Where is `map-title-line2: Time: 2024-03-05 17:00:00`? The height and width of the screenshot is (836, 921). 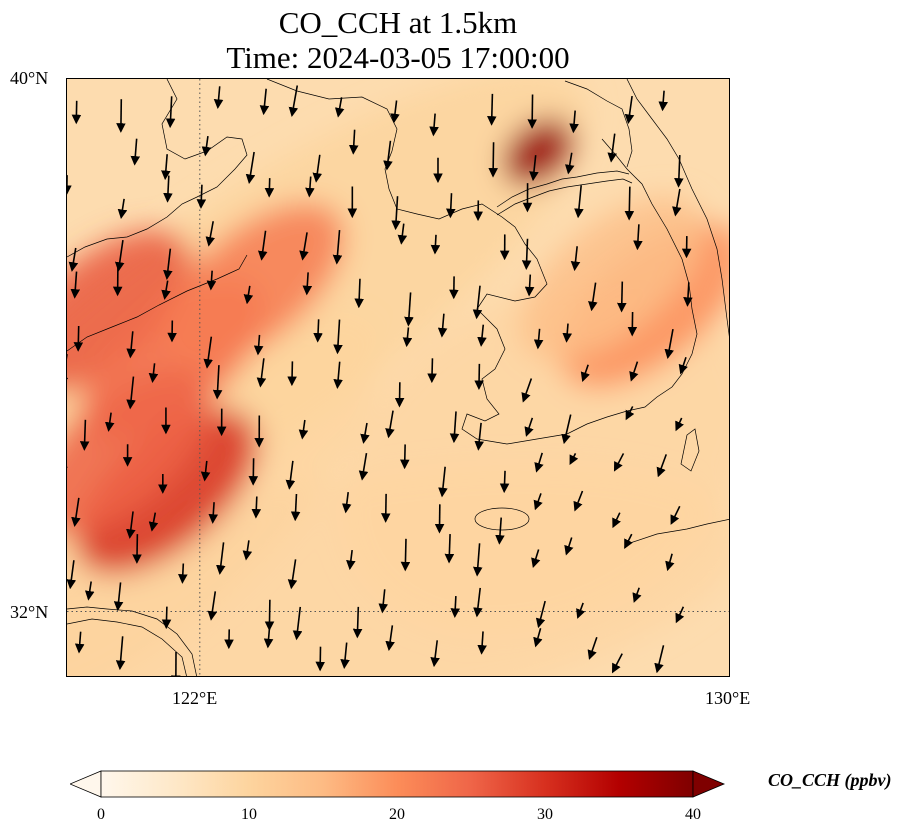 map-title-line2: Time: 2024-03-05 17:00:00 is located at coordinates (398, 57).